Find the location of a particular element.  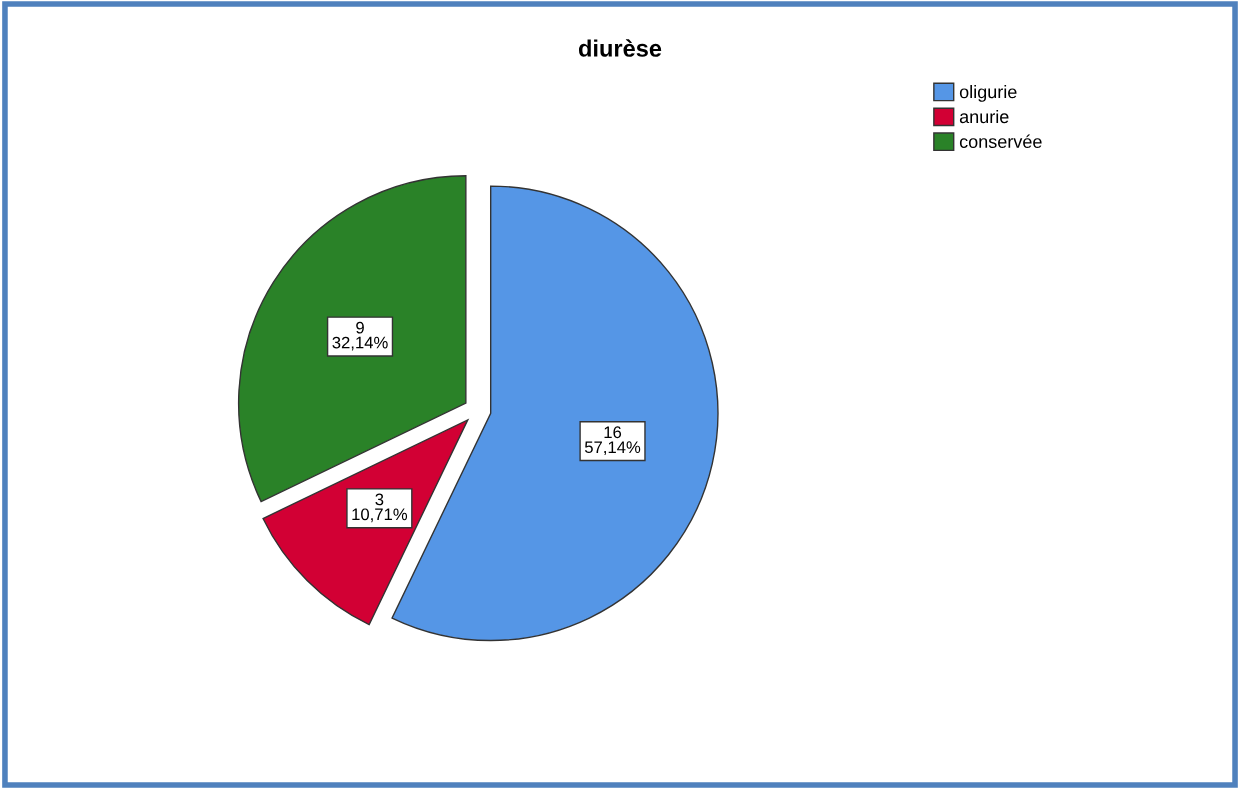

data-label: 3 10,71% is located at coordinates (380, 508).